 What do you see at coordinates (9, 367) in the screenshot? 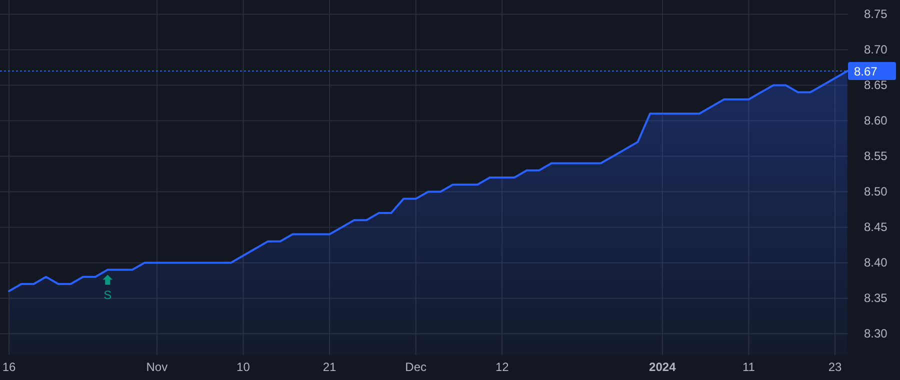
I see `x-tick-label: 16` at bounding box center [9, 367].